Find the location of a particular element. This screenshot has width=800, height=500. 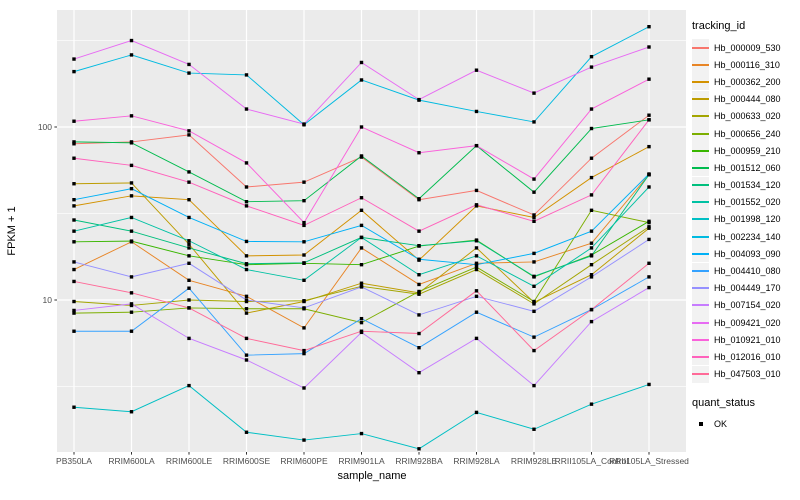

legend-item-label: Hb_000444_080 is located at coordinates (747, 99).